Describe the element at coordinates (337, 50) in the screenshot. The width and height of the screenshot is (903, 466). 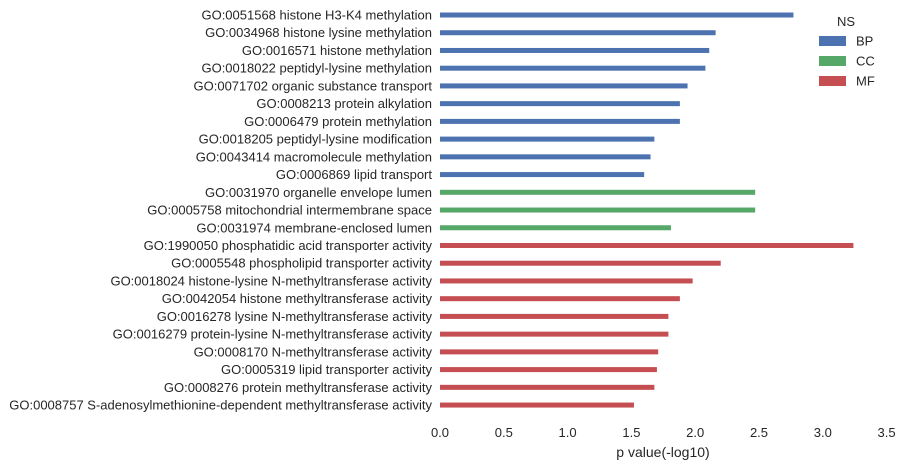
I see `category-label: GO:0016571 histone methylation` at that location.